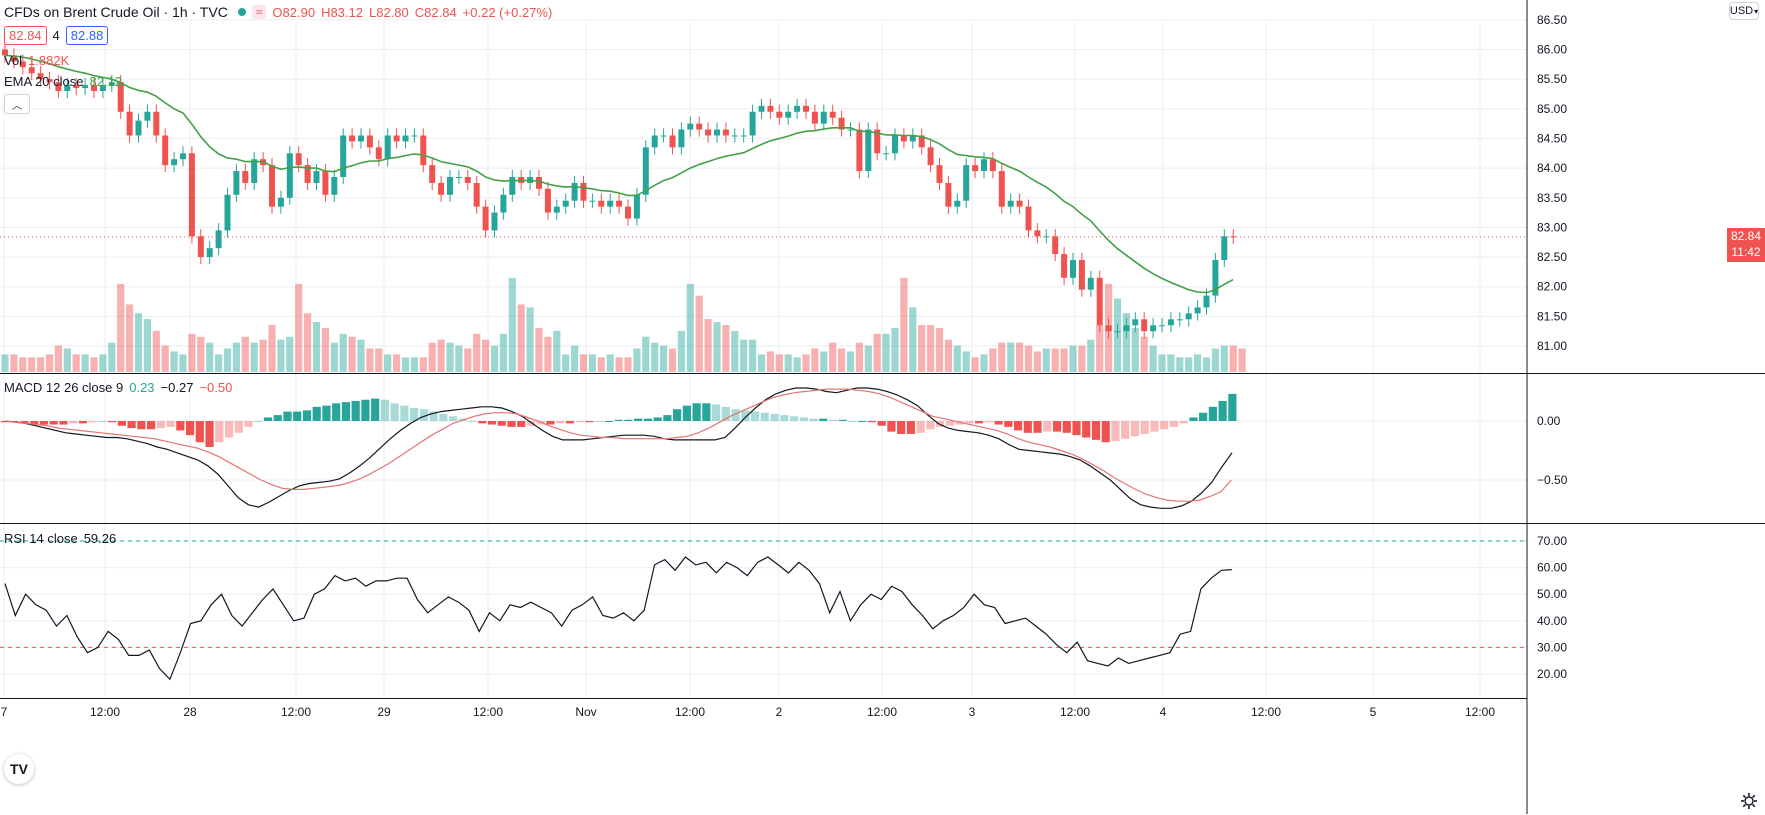  What do you see at coordinates (384, 712) in the screenshot?
I see `time-tick-label: 29` at bounding box center [384, 712].